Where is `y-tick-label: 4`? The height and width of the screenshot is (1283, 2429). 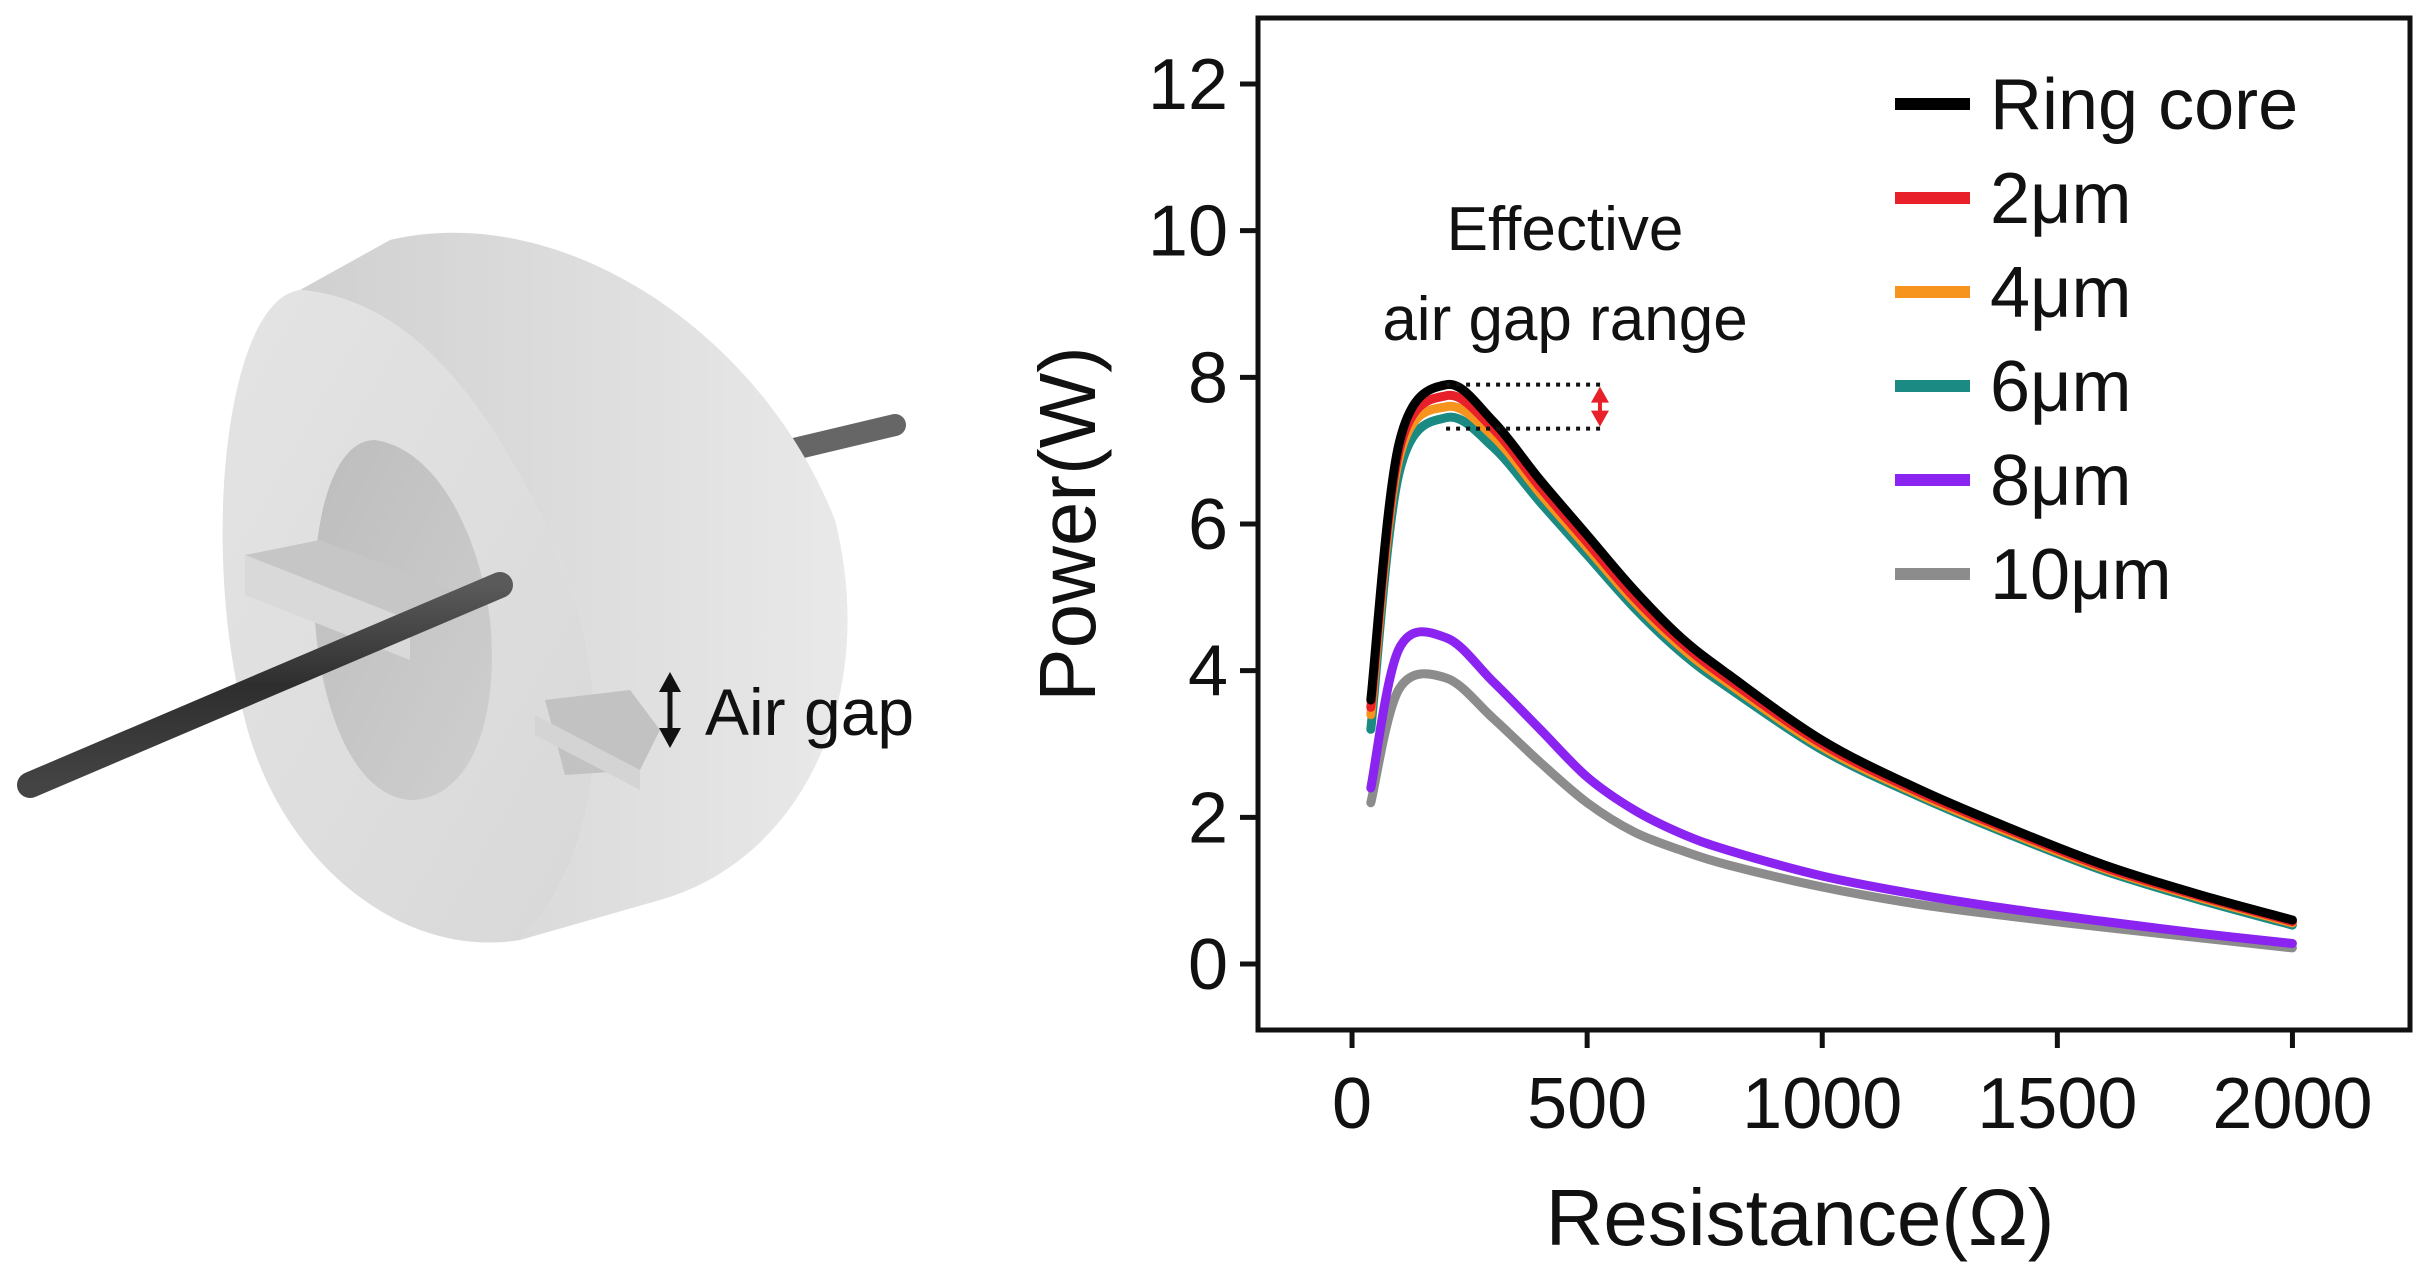
y-tick-label: 4 is located at coordinates (1208, 672).